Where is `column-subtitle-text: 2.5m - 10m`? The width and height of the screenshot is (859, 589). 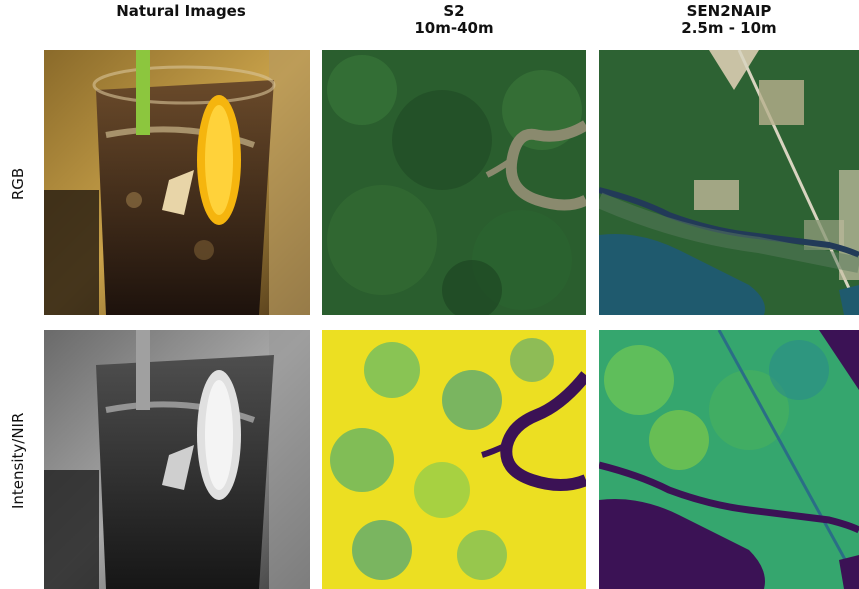 column-subtitle-text: 2.5m - 10m is located at coordinates (729, 28).